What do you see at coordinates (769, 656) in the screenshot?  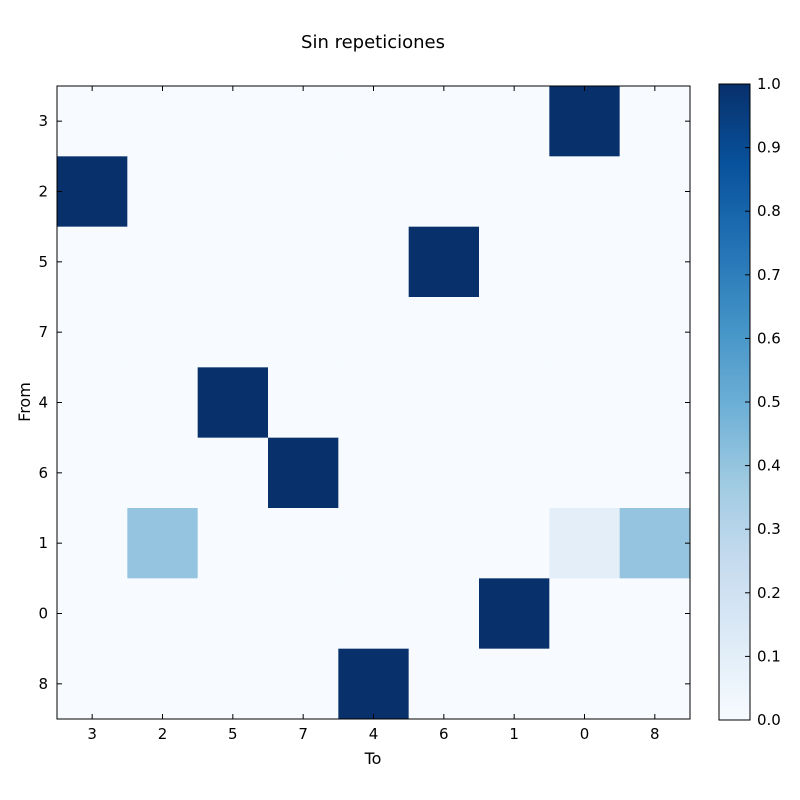 I see `colorbar-tick-label: 0.1` at bounding box center [769, 656].